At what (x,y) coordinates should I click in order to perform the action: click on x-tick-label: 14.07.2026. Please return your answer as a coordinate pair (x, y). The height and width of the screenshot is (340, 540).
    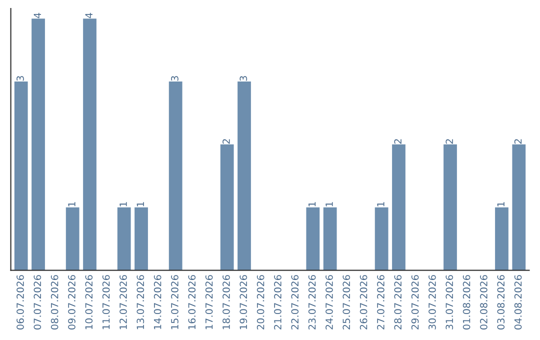
    Looking at the image, I should click on (158, 302).